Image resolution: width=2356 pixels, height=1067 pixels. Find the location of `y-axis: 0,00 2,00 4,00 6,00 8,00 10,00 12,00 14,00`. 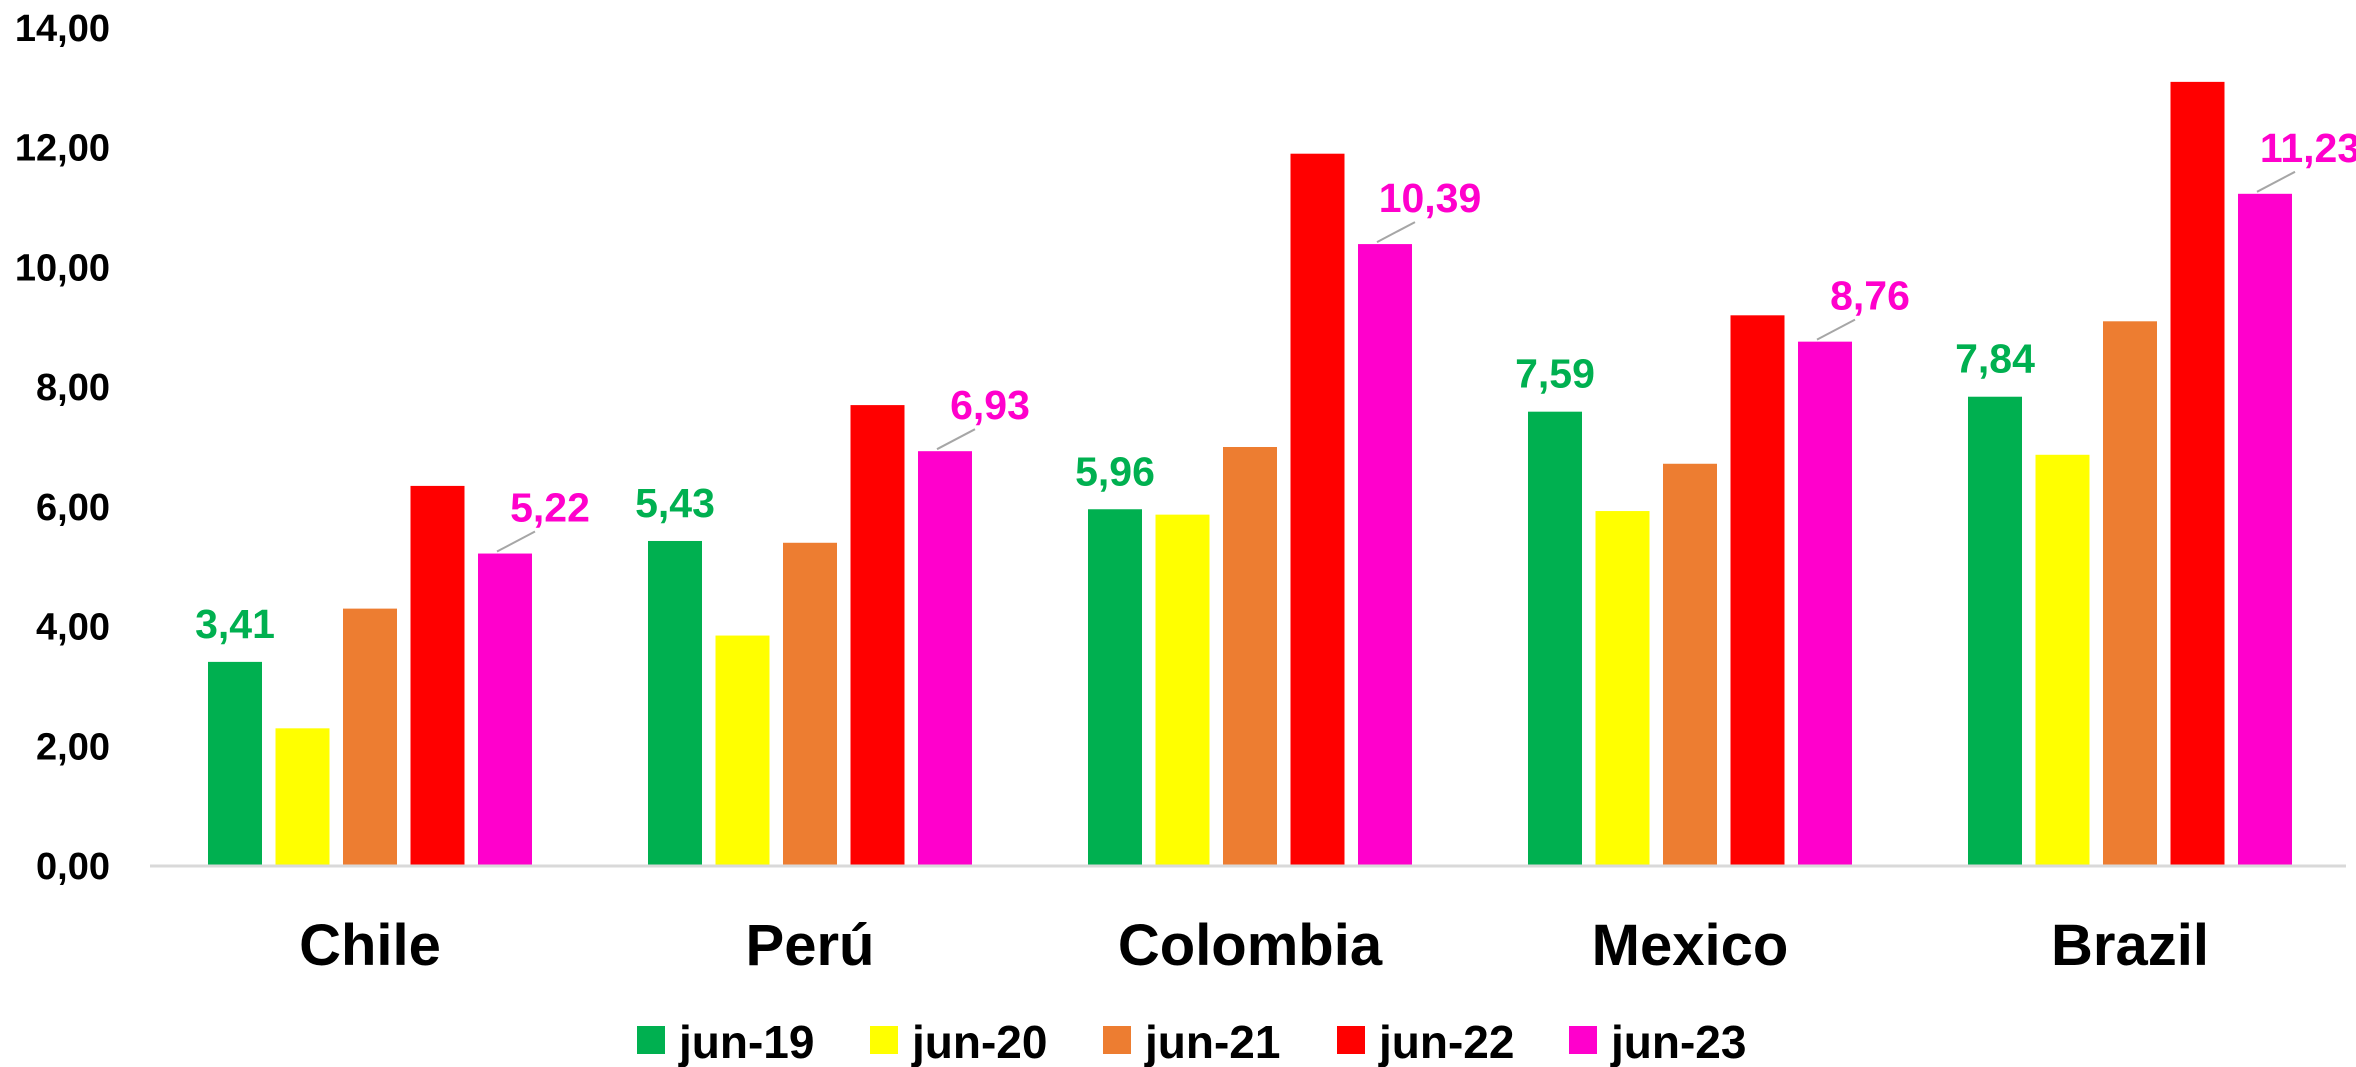

y-axis: 0,00 2,00 4,00 6,00 8,00 10,00 12,00 14,00 is located at coordinates (62, 448).